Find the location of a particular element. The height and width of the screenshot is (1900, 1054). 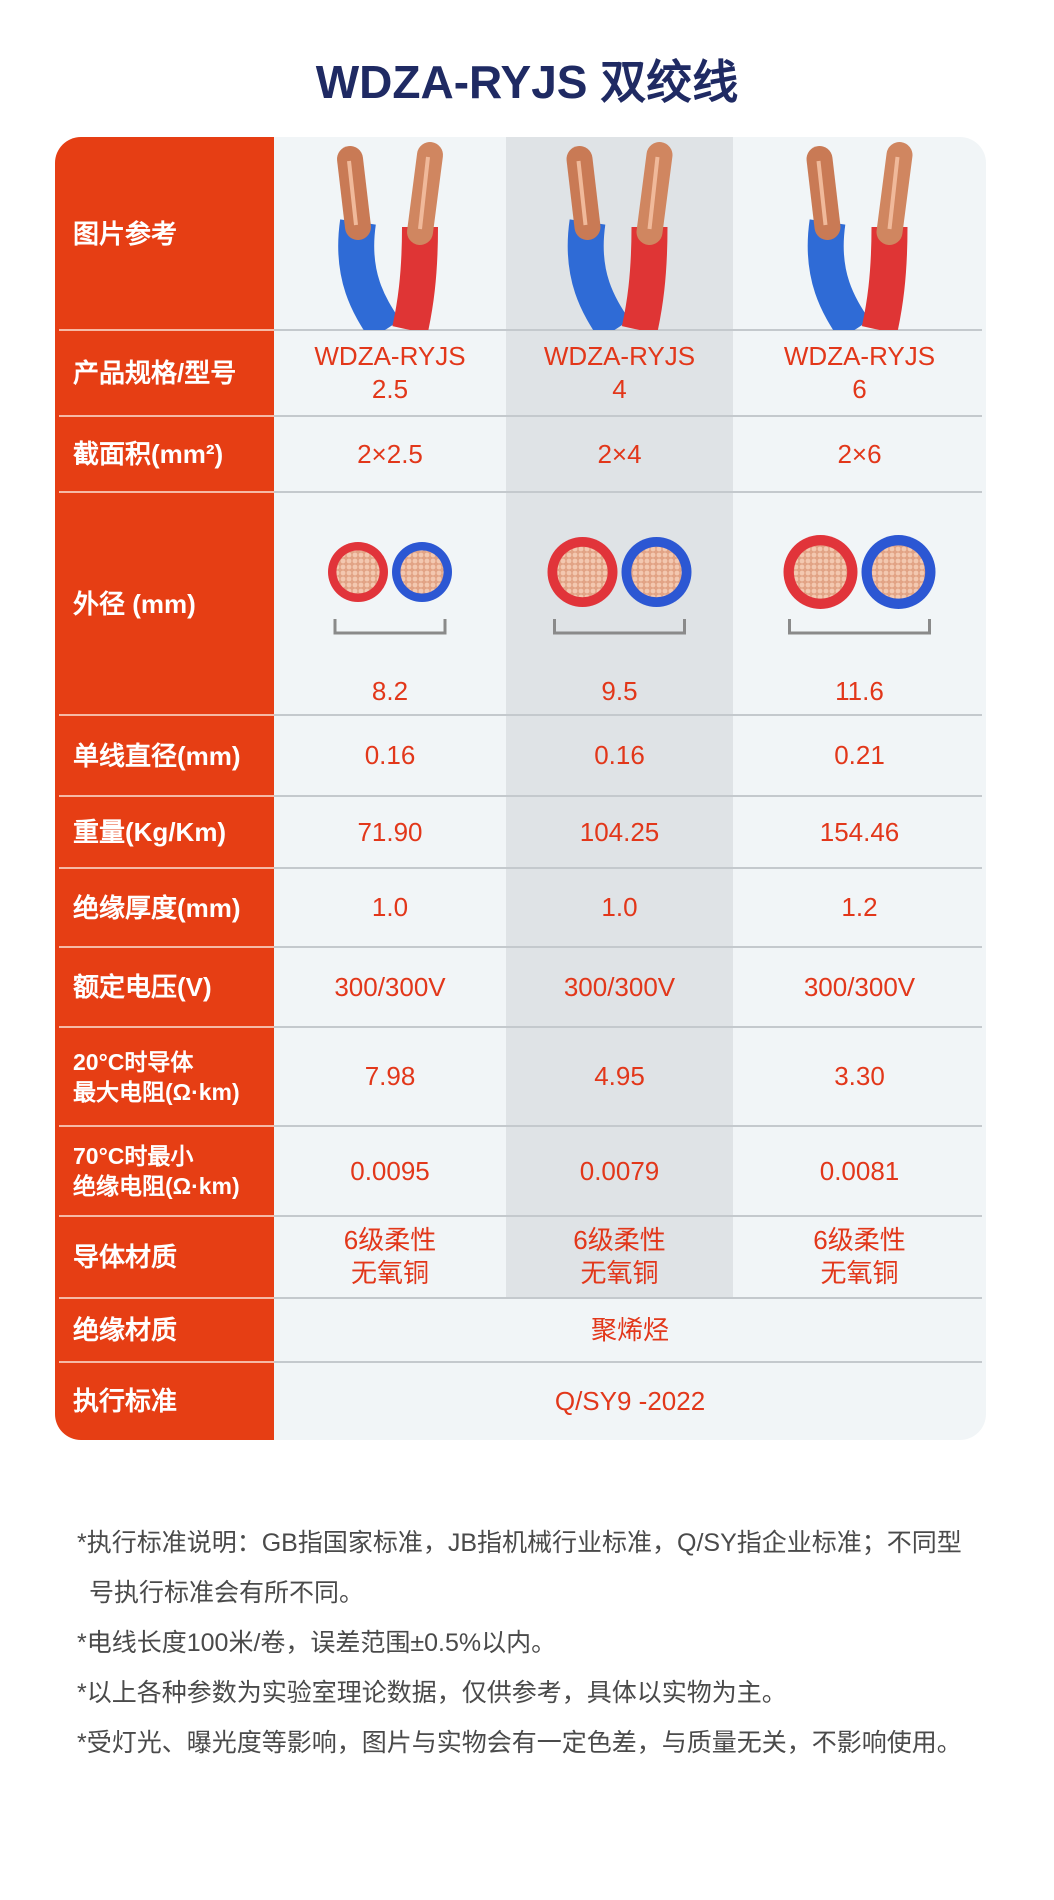

row-label: 单线直径(mm) is located at coordinates (164, 755).